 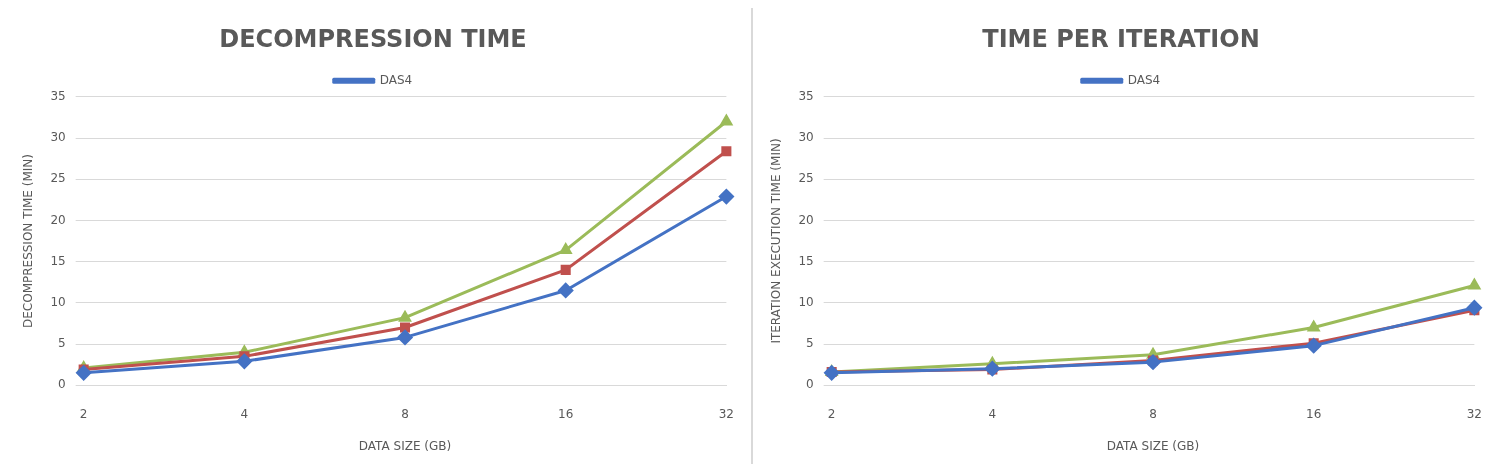 What do you see at coordinates (373, 38) in the screenshot?
I see `chart-title: DECOMPRESSION TIME` at bounding box center [373, 38].